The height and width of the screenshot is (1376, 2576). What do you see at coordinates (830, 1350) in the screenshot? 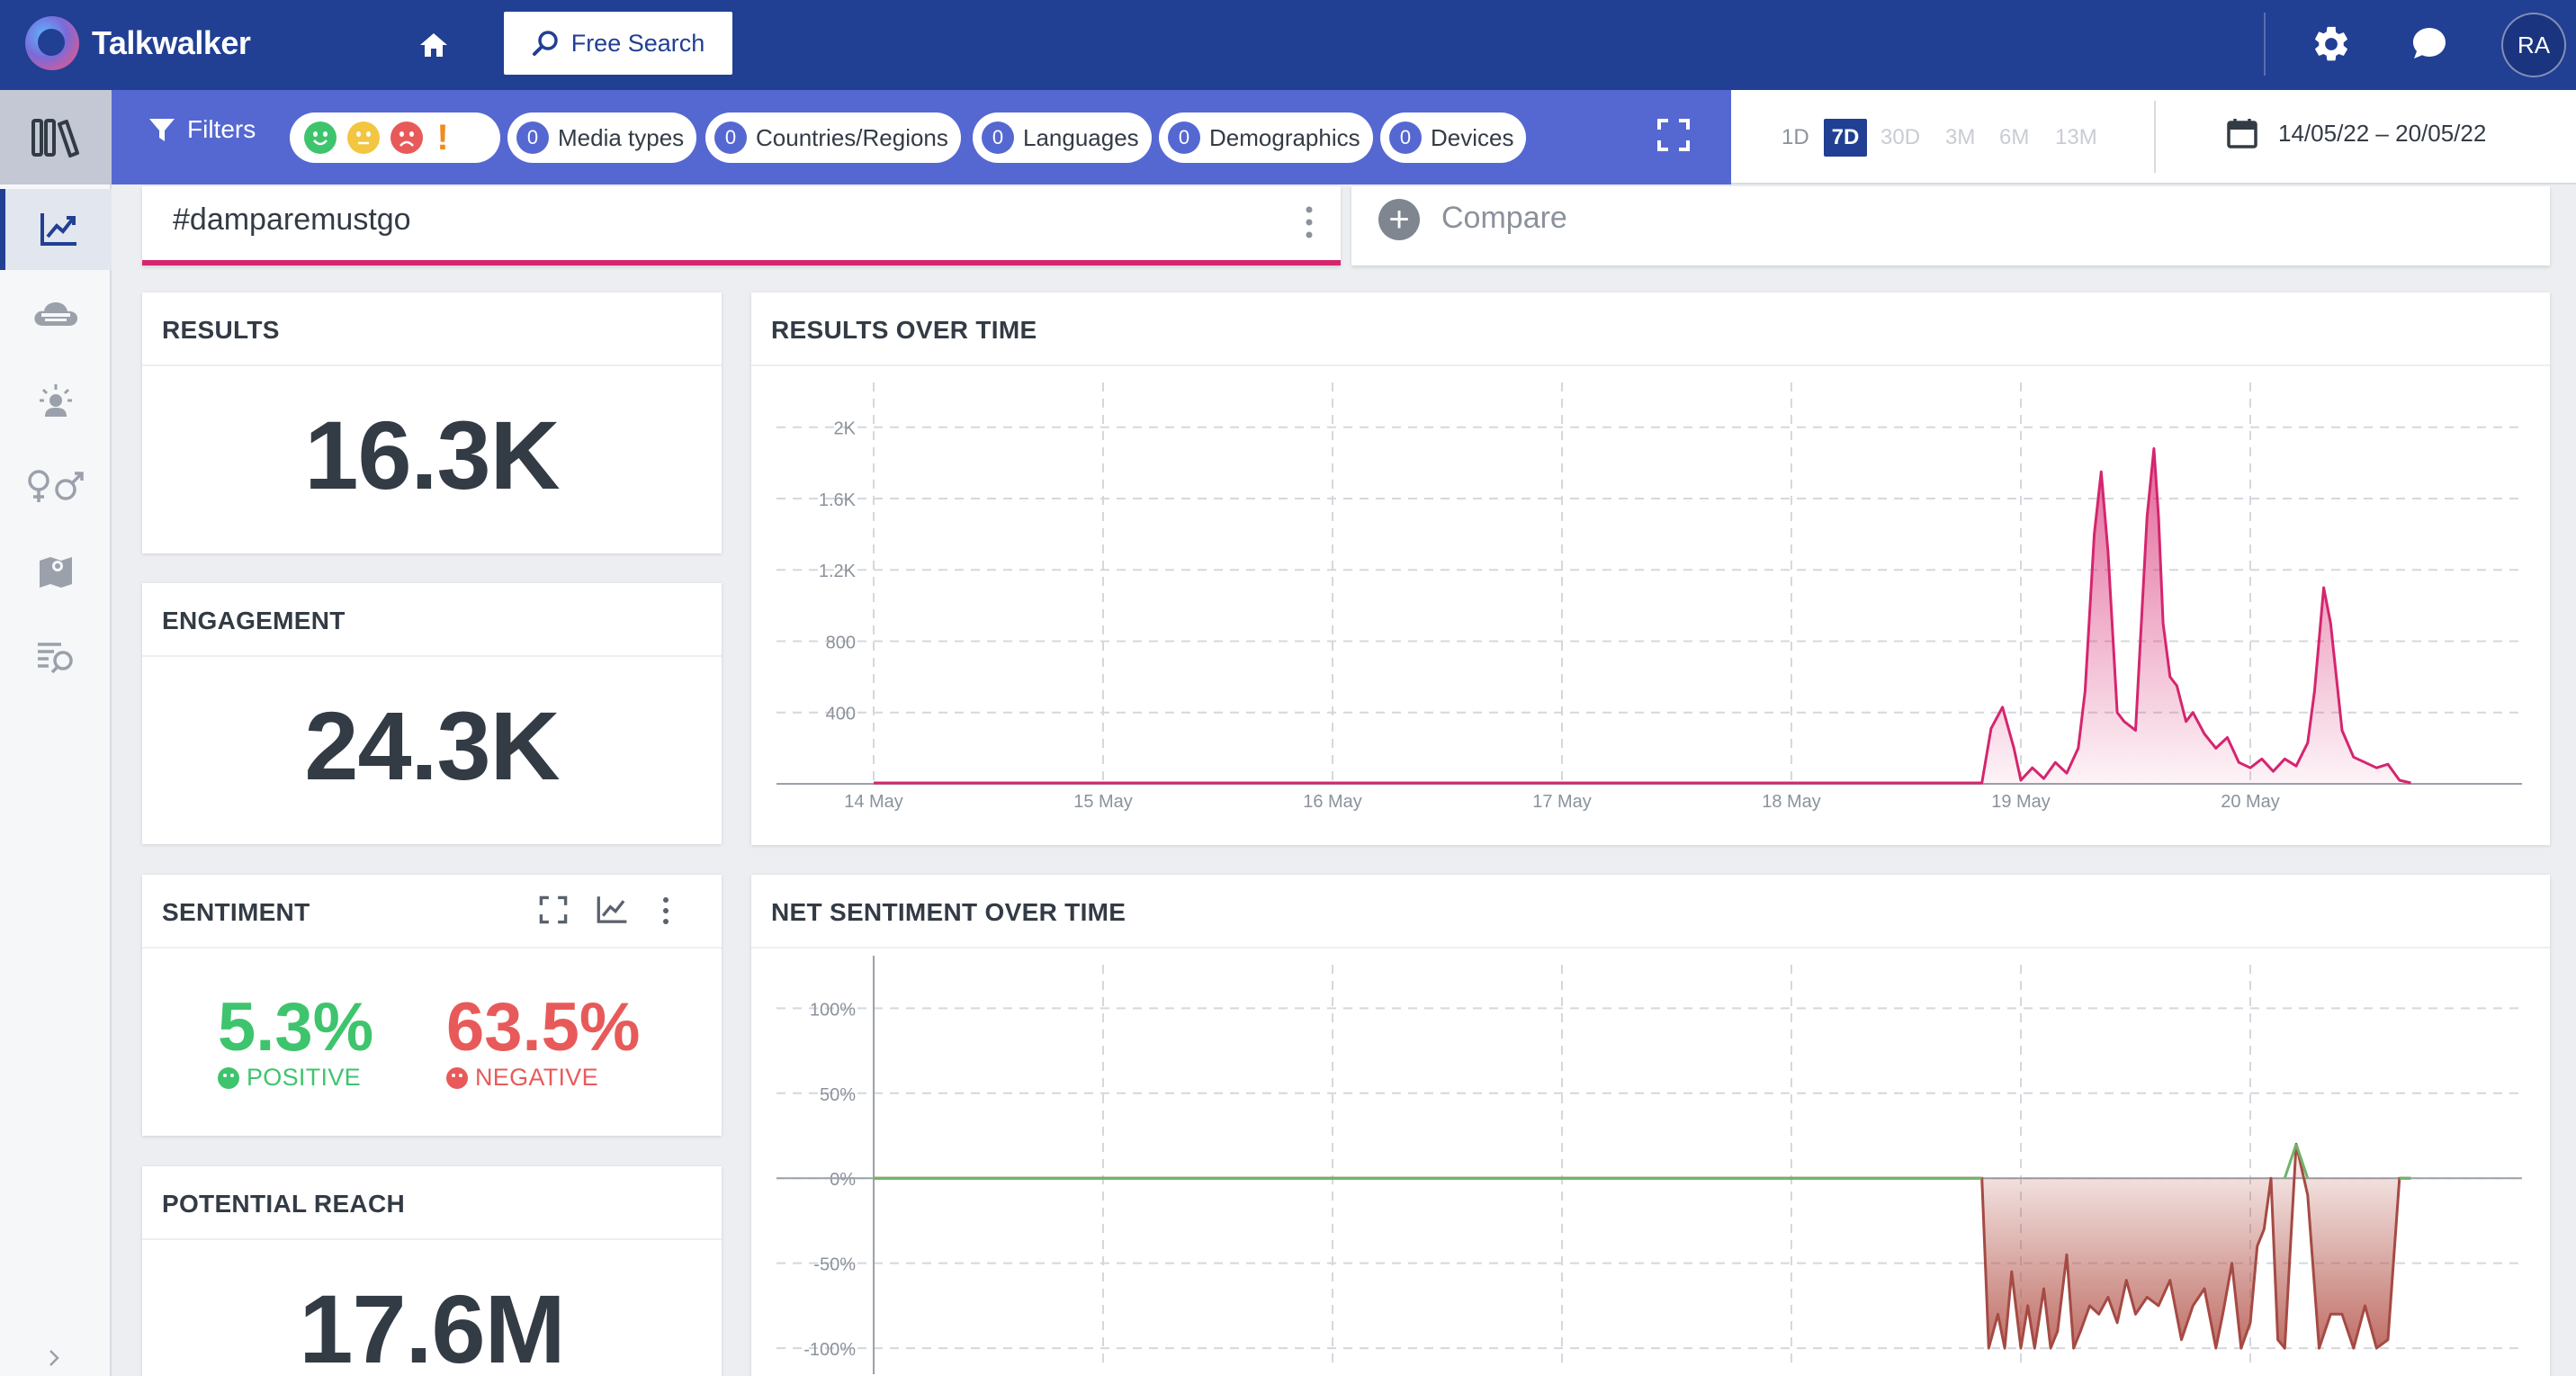
I see `y-tick-label: -100%` at bounding box center [830, 1350].